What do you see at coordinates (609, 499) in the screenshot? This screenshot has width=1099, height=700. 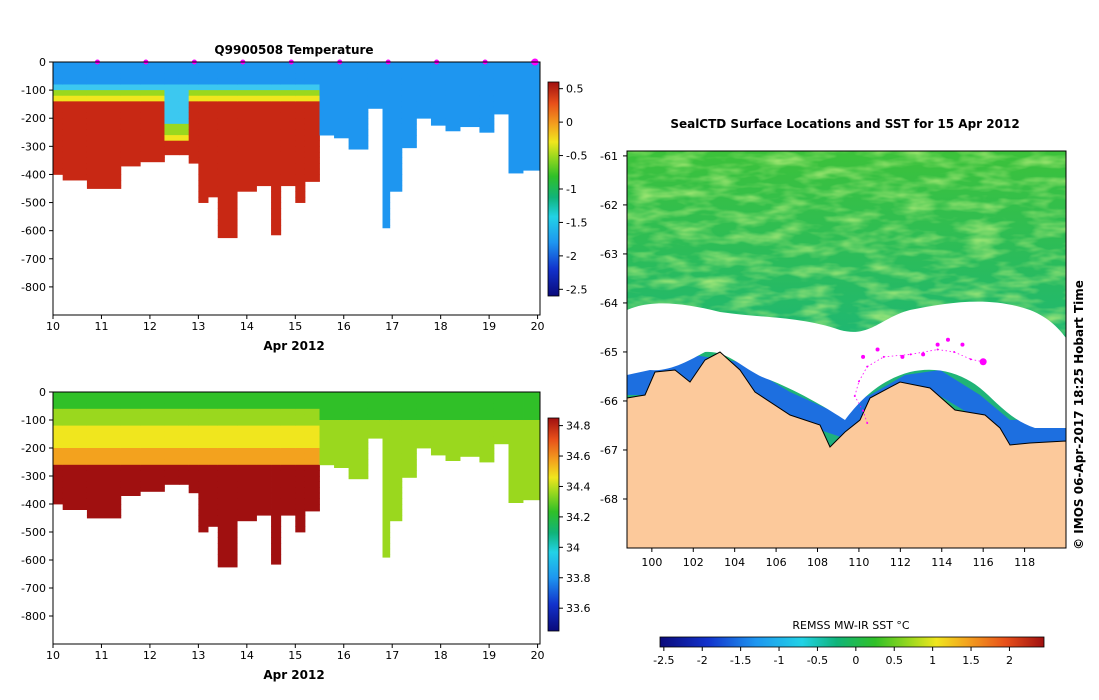 I see `lat-tick-label: -68` at bounding box center [609, 499].